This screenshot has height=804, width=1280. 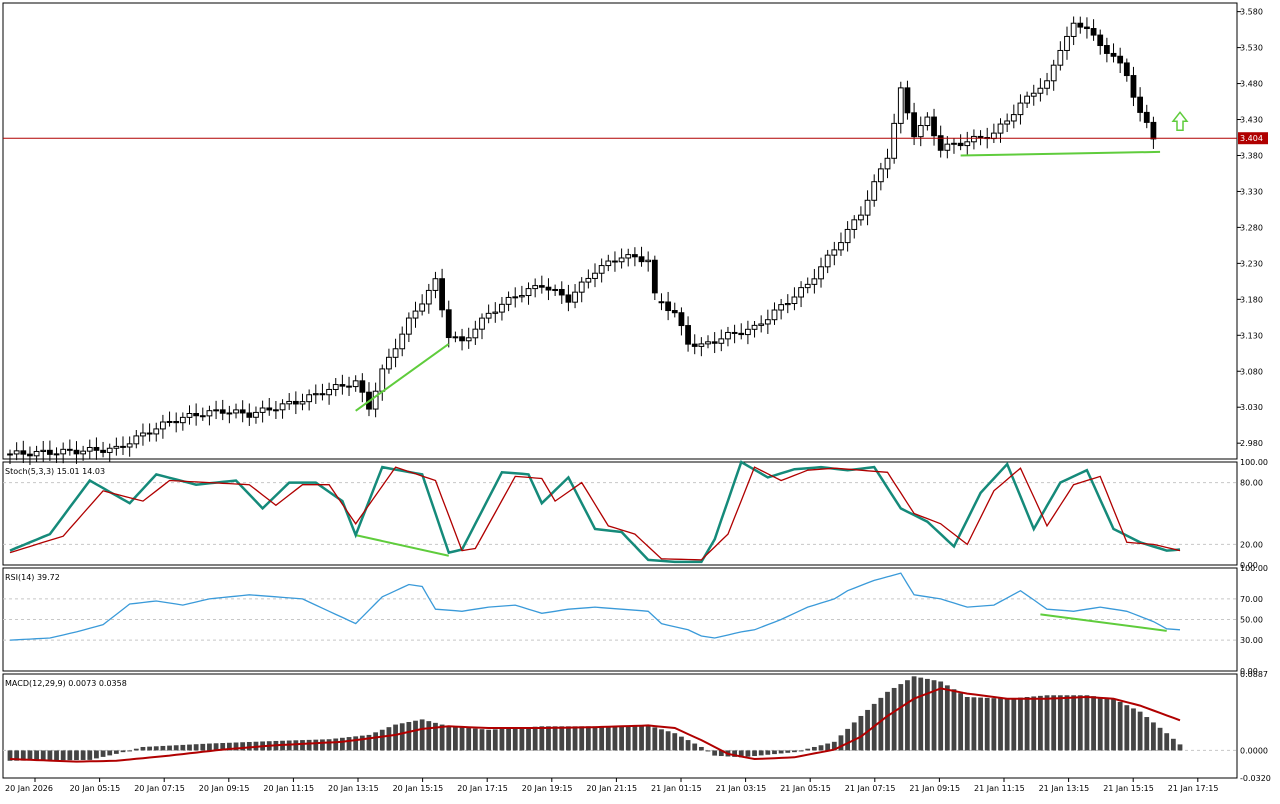 I want to click on rsi-tick-label: 50.00, so click(x=1251, y=620).